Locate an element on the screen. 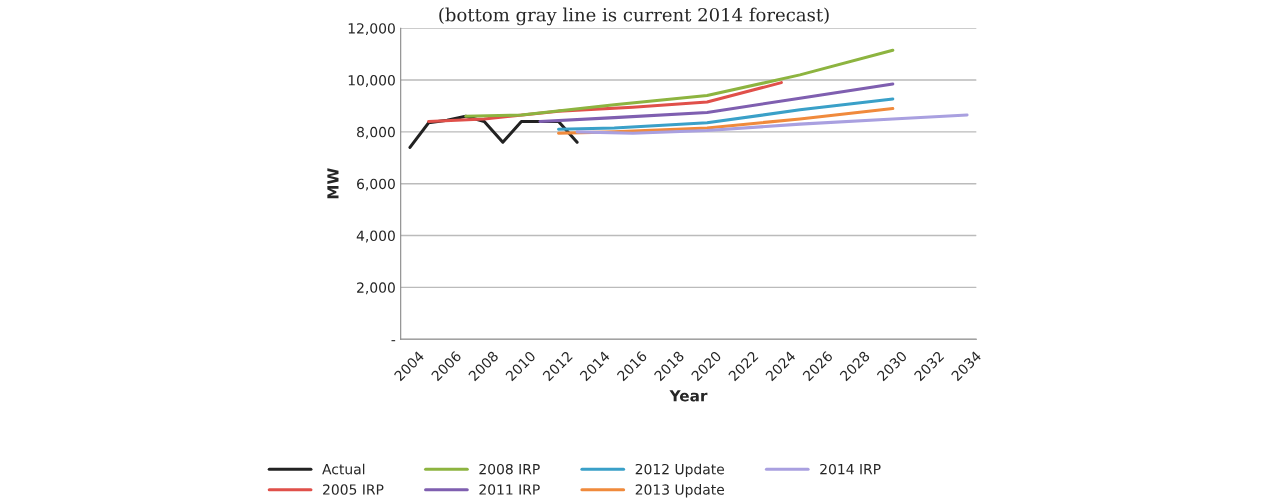  legend-label: 2005 IRP is located at coordinates (353, 489).